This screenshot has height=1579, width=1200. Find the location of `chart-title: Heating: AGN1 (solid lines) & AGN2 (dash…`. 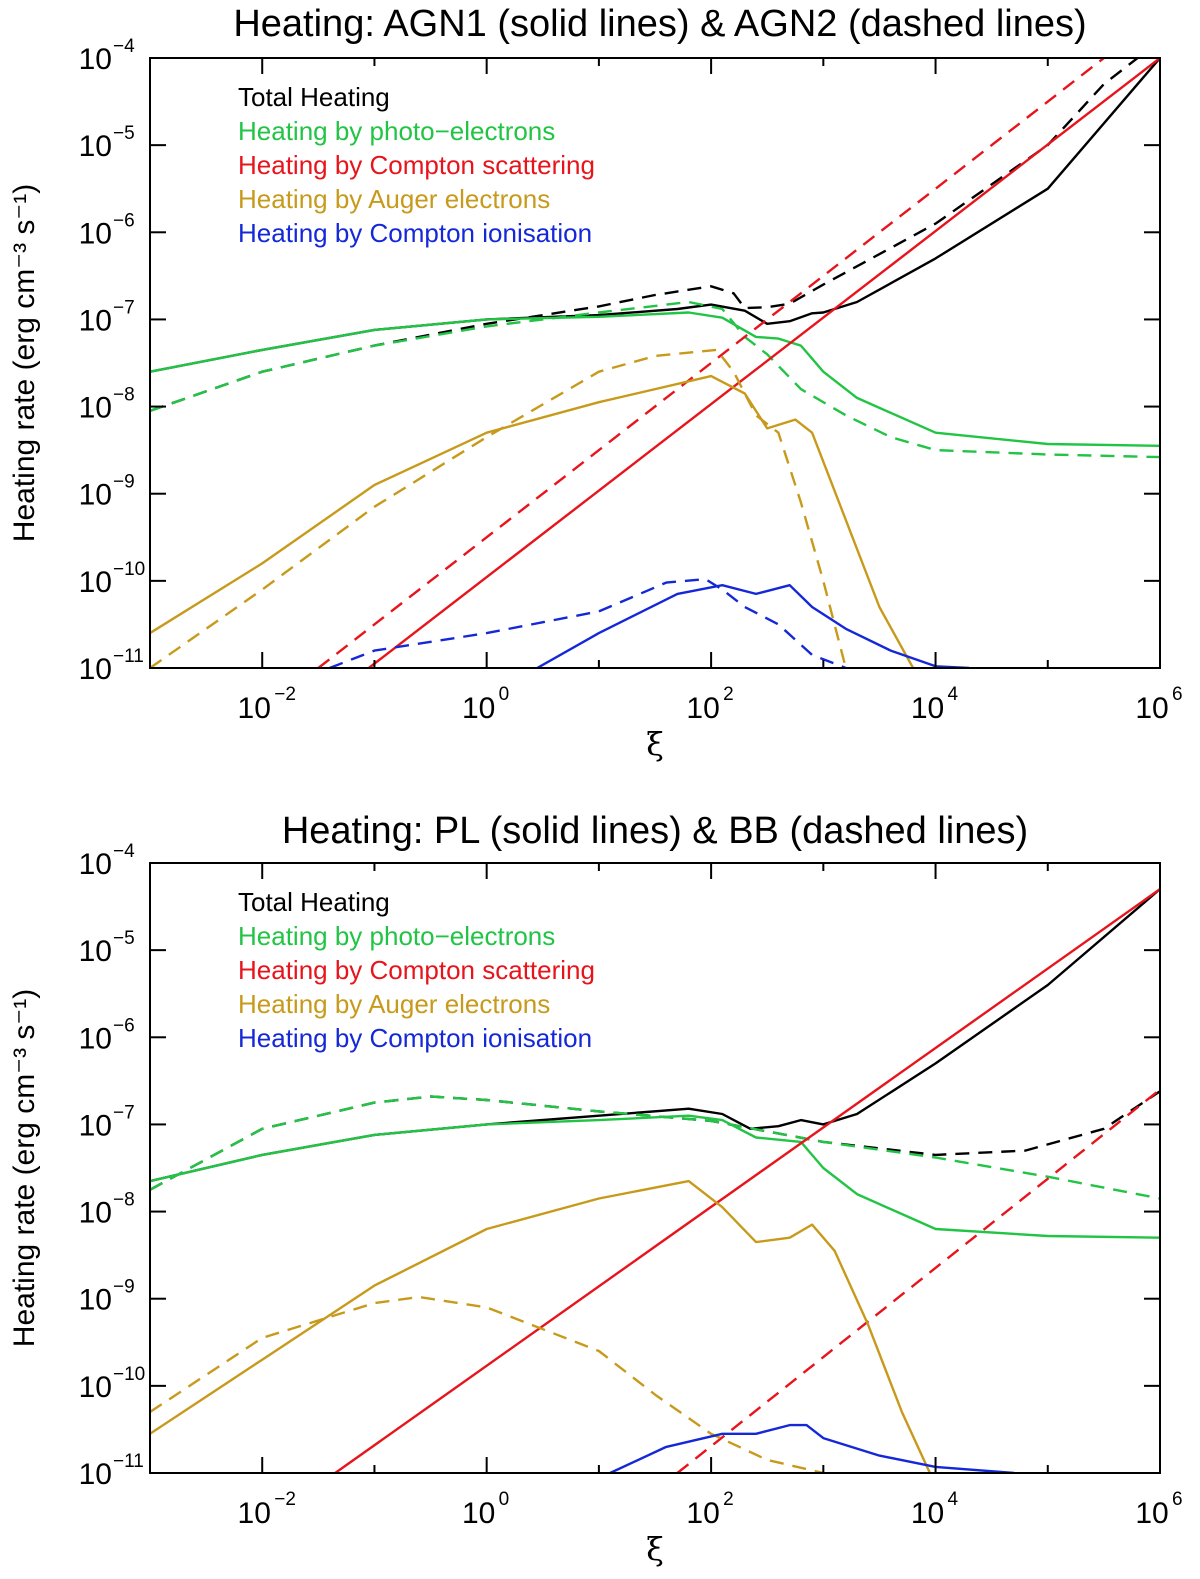

chart-title: Heating: AGN1 (solid lines) & AGN2 (dash… is located at coordinates (659, 24).